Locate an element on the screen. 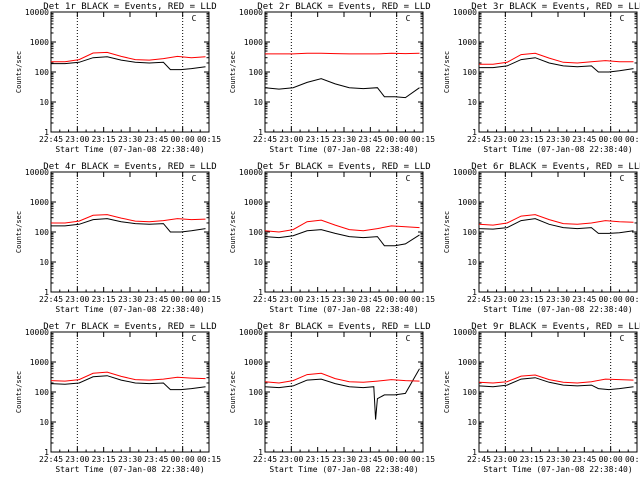 The width and height of the screenshot is (640, 480). chart-title: Det 6r BLACK = Events, RED = LLD is located at coordinates (555, 167).